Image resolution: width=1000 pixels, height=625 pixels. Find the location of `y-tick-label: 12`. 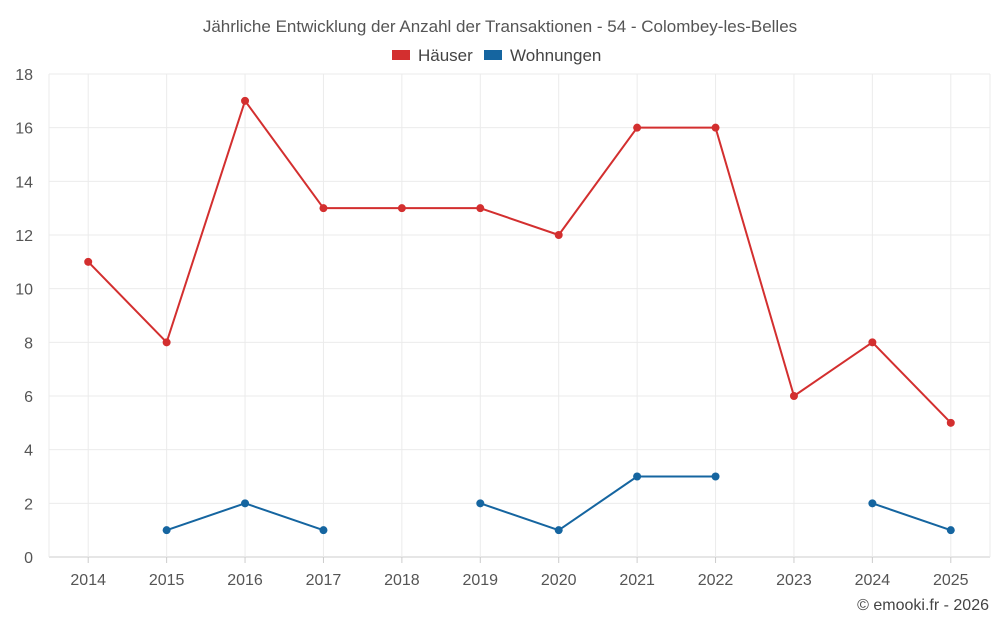

y-tick-label: 12 is located at coordinates (24, 236).